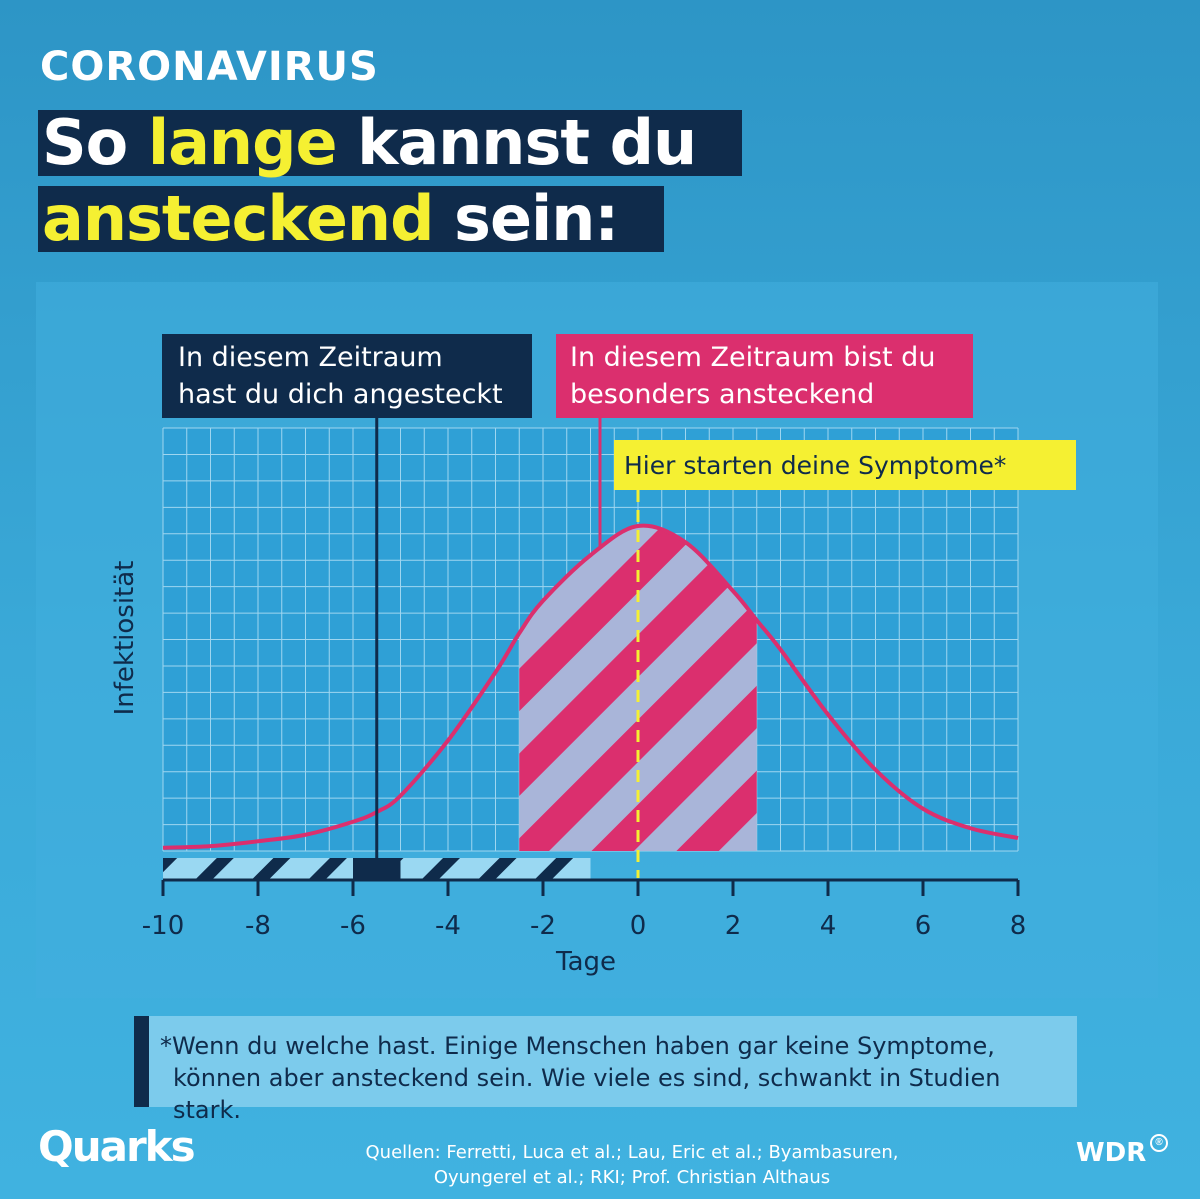 The width and height of the screenshot is (1200, 1199). I want to click on x-tick-label: 6, so click(923, 926).